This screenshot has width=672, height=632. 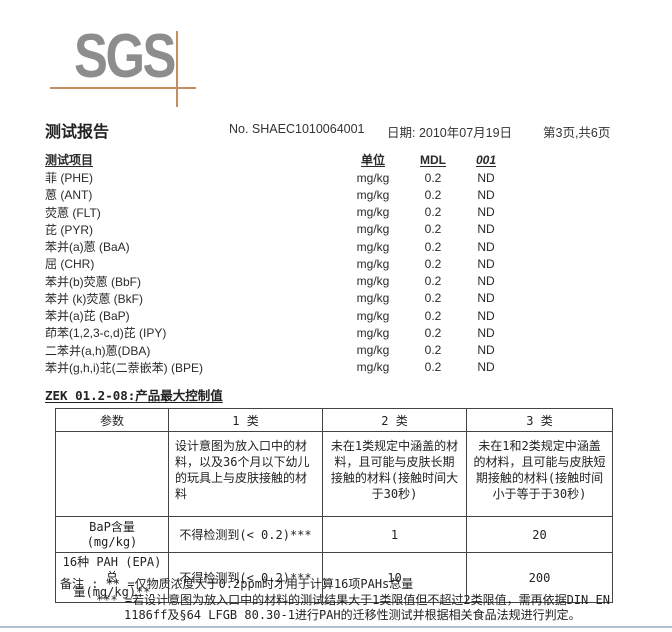 I want to click on remark-line-1: 备注 : ** =仅物质浓度大于0.2ppm时才用于计算16项PAHs总量, so click(x=237, y=584).